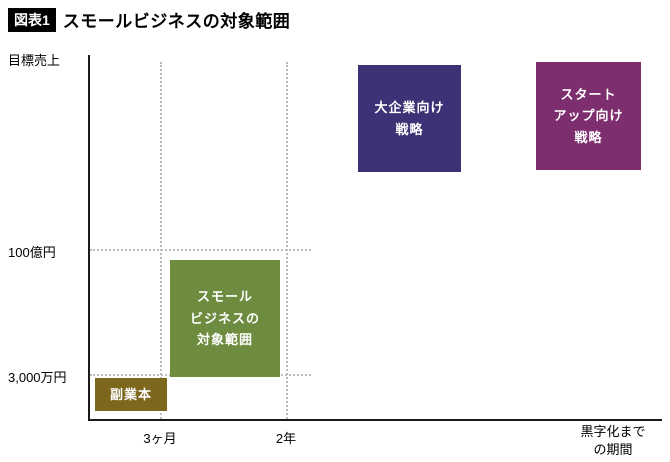 The width and height of the screenshot is (670, 462). Describe the element at coordinates (375, 420) in the screenshot. I see `x-axis-line` at that location.